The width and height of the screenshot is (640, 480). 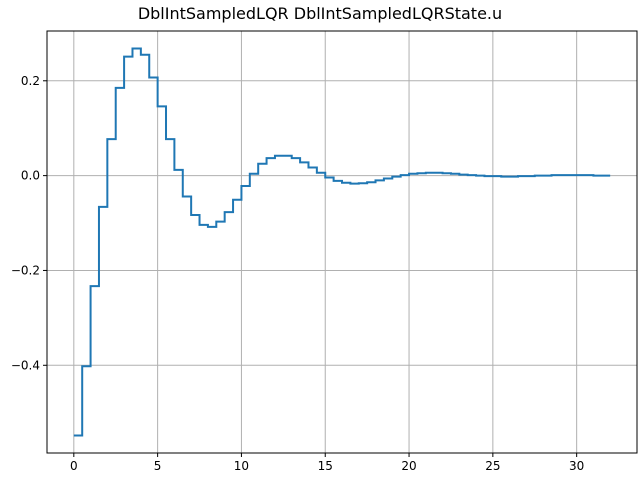 I want to click on x-tick-label: 20, so click(x=408, y=466).